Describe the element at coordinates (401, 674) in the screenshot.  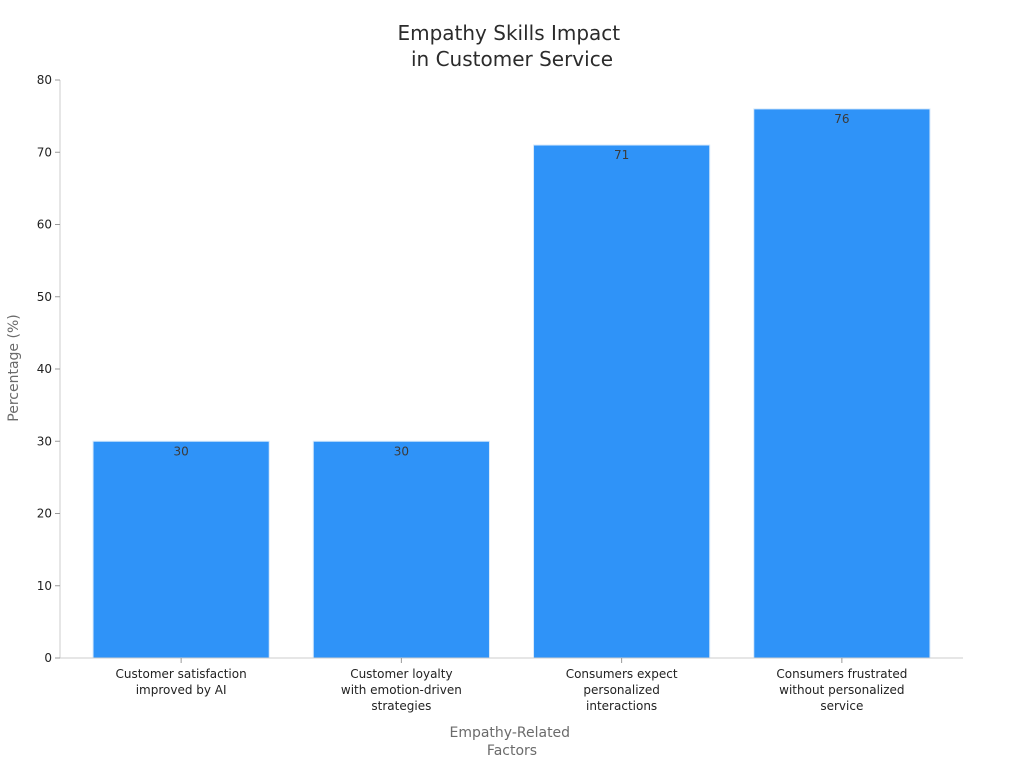
I see `x-tick-label-line: Customer loyalty` at that location.